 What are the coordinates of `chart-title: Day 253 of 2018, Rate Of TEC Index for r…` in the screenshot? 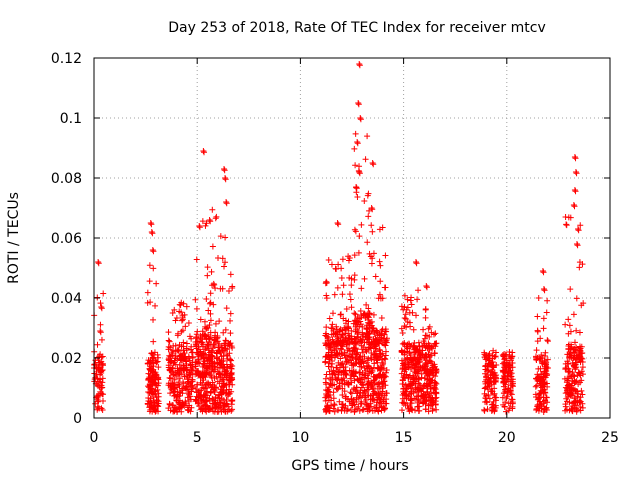 It's located at (356, 28).